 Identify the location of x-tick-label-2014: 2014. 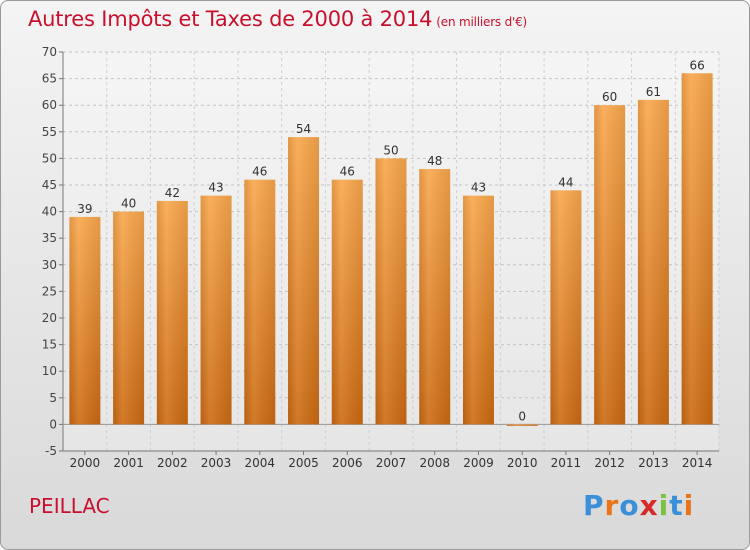
(697, 463).